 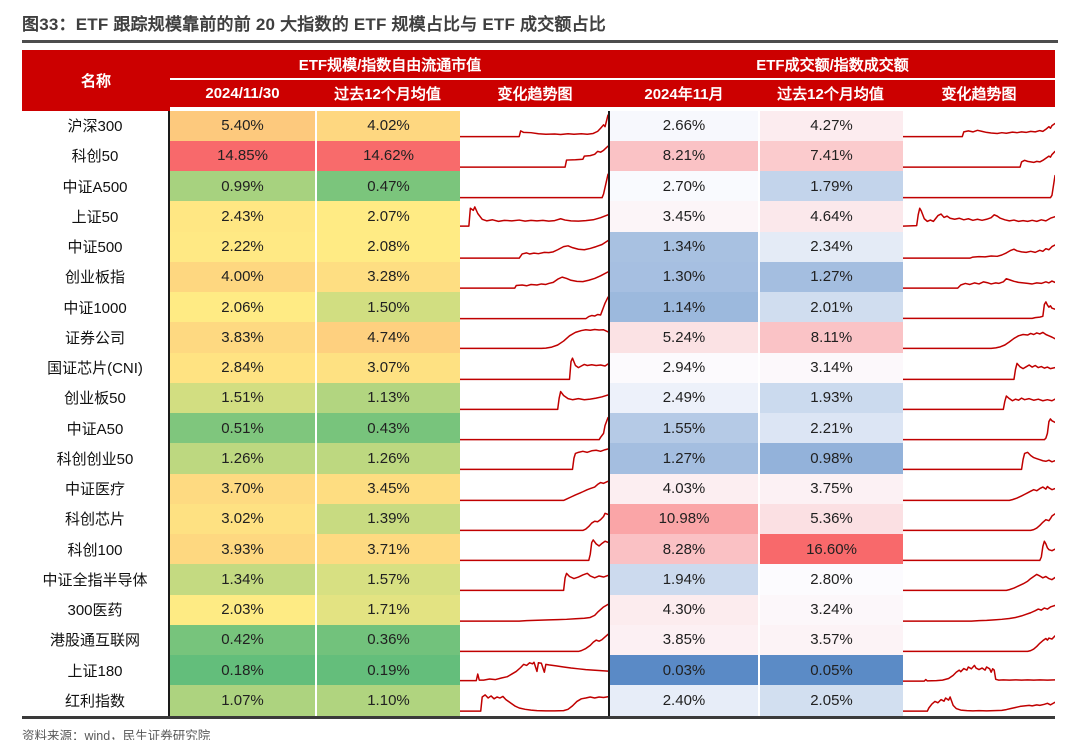 I want to click on turnover-current-cell: 8.28%, so click(x=684, y=549).